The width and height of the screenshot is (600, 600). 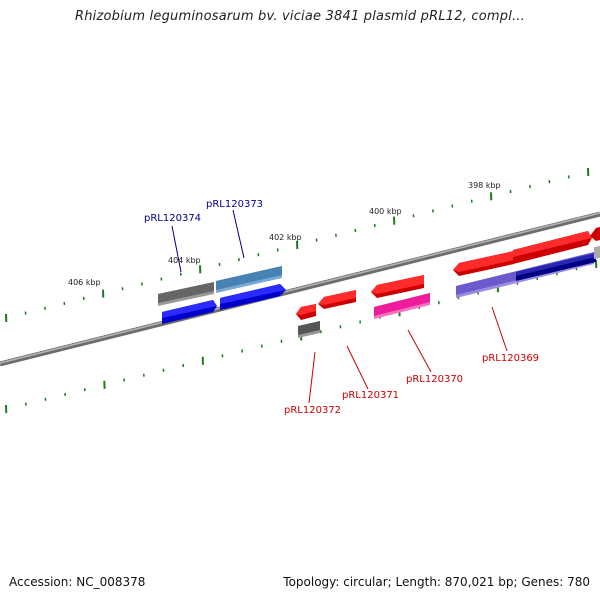 I want to click on leader-pRL120372, so click(x=312, y=377).